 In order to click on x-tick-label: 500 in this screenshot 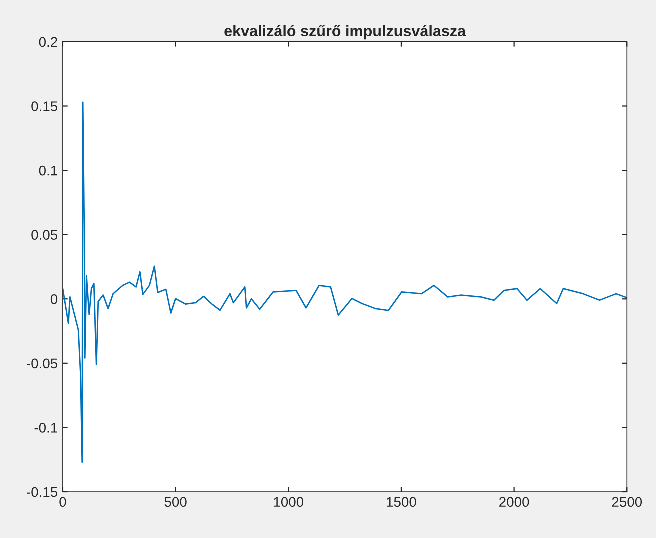, I will do `click(175, 502)`.